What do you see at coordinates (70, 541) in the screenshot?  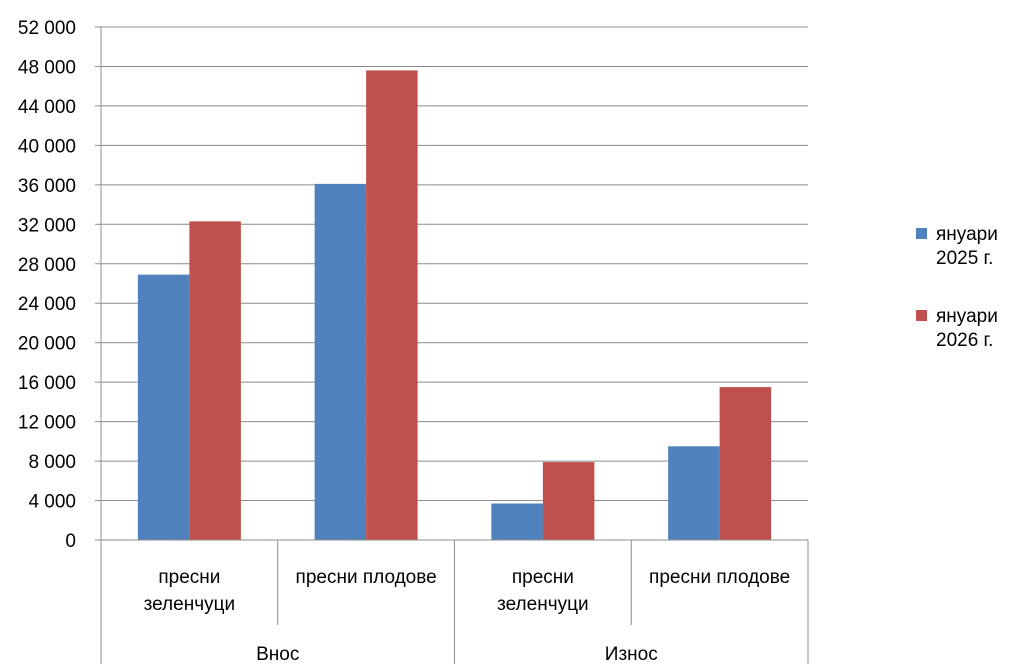 I see `y-tick-label: 0` at bounding box center [70, 541].